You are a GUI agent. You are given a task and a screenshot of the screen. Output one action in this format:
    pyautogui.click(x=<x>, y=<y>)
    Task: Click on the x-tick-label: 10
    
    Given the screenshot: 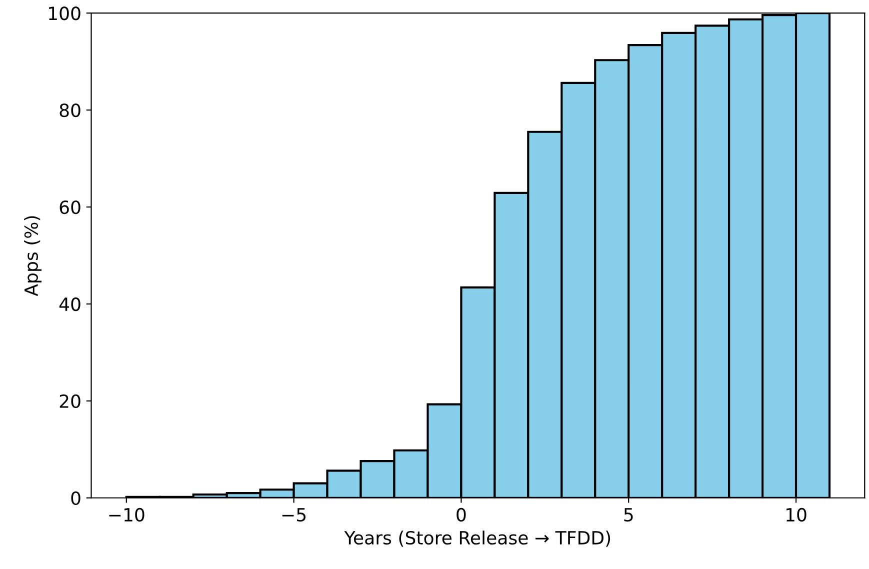 What is the action you would take?
    pyautogui.click(x=796, y=515)
    